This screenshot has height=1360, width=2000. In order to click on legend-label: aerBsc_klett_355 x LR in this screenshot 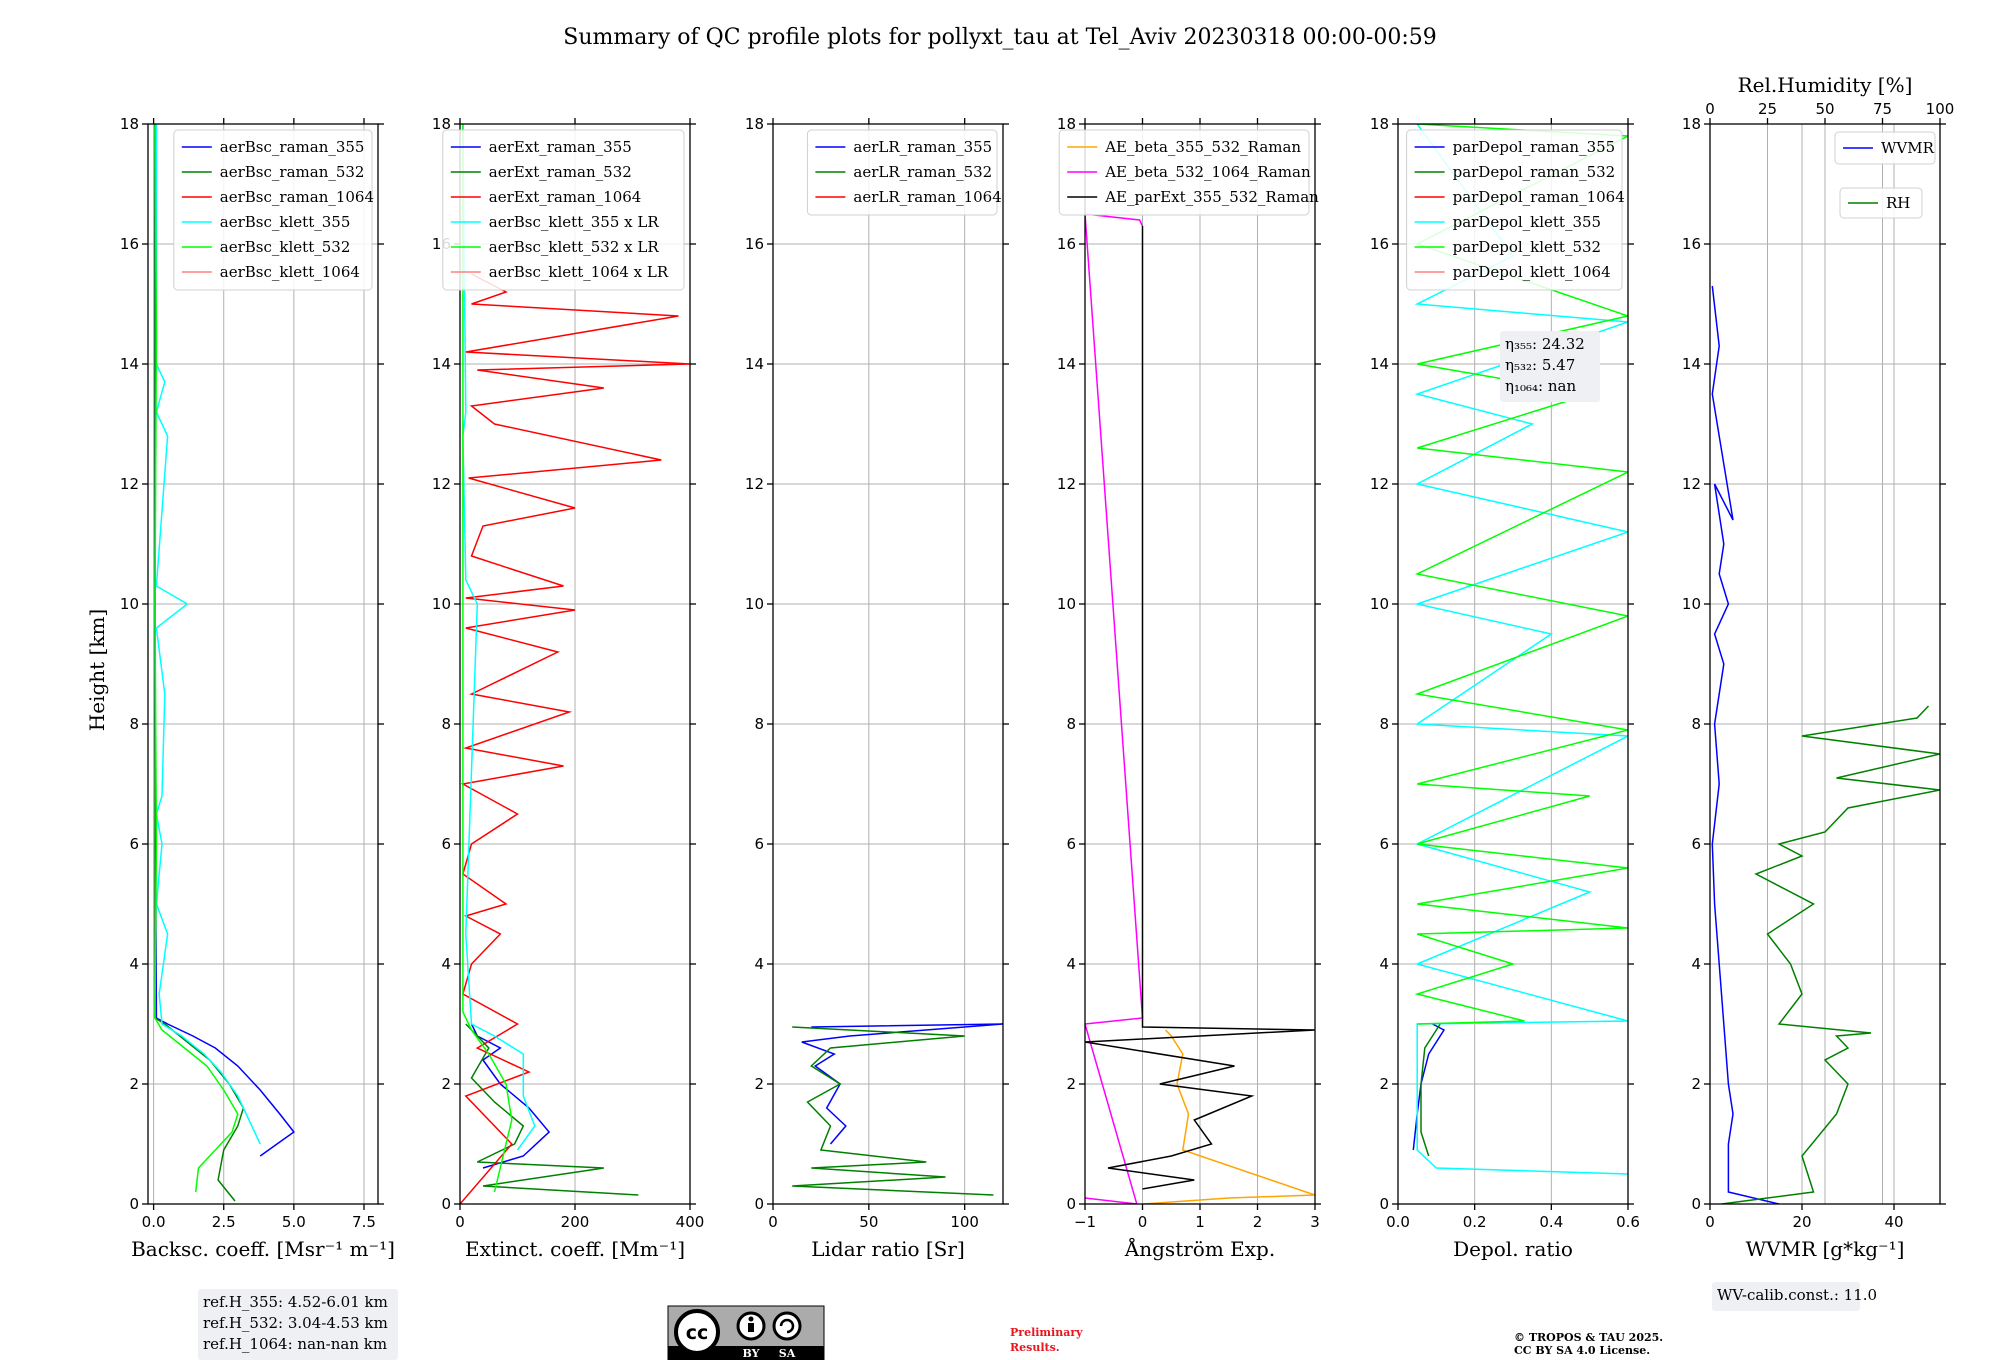, I will do `click(574, 222)`.